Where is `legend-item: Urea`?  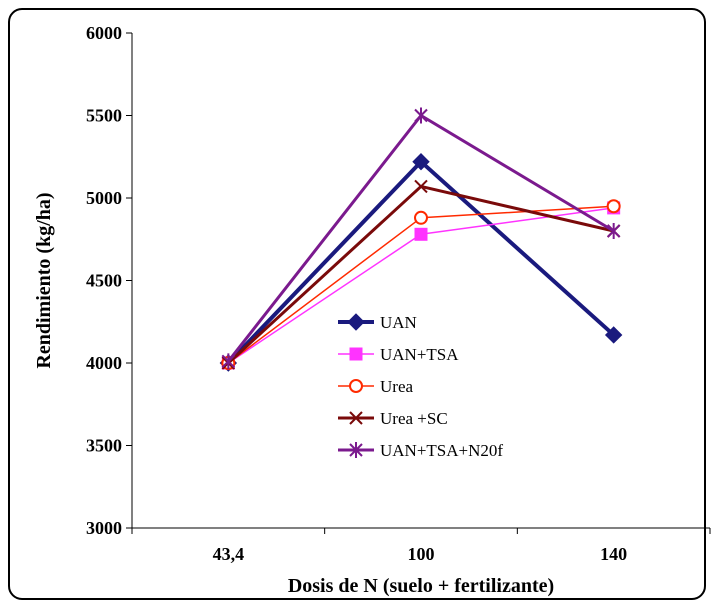 legend-item: Urea is located at coordinates (375, 386).